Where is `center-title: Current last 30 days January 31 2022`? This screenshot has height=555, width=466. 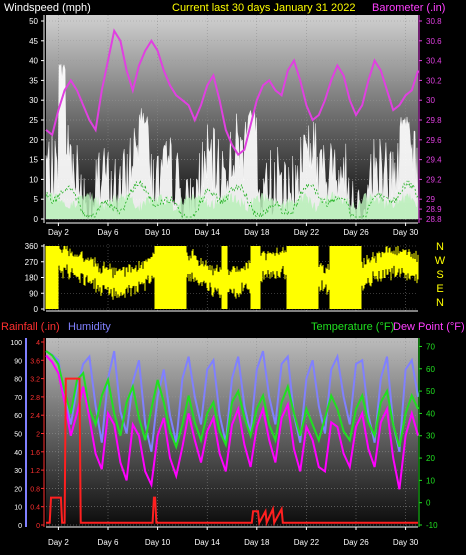 center-title: Current last 30 days January 31 2022 is located at coordinates (263, 8).